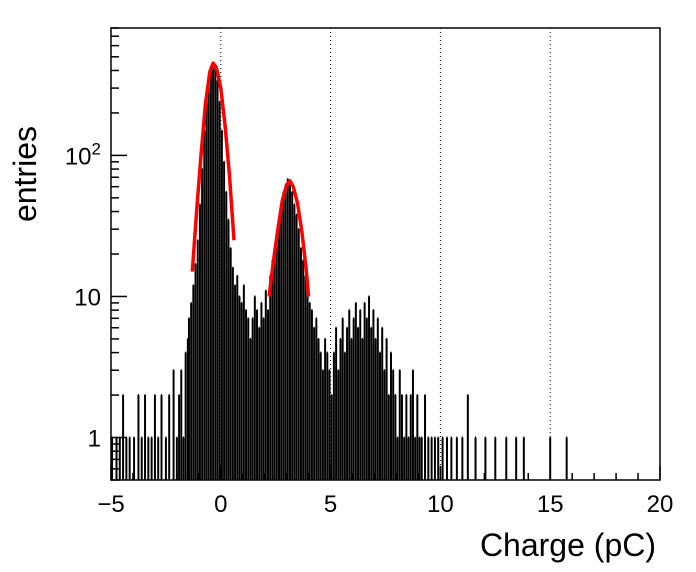  I want to click on y-tick-label: 102, so click(83, 154).